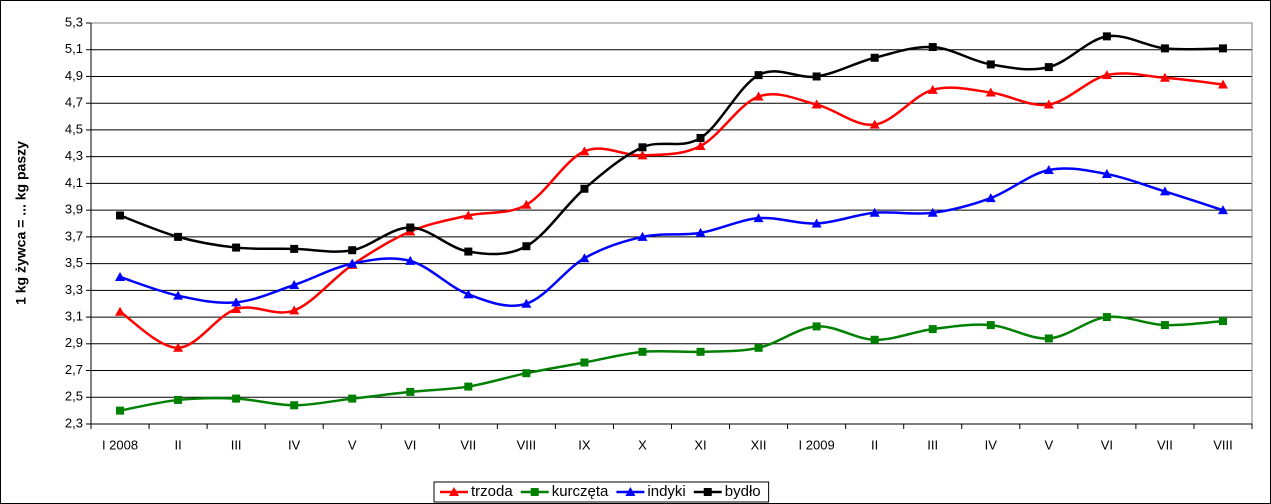  What do you see at coordinates (74, 262) in the screenshot?
I see `y-tick-label: 3,5` at bounding box center [74, 262].